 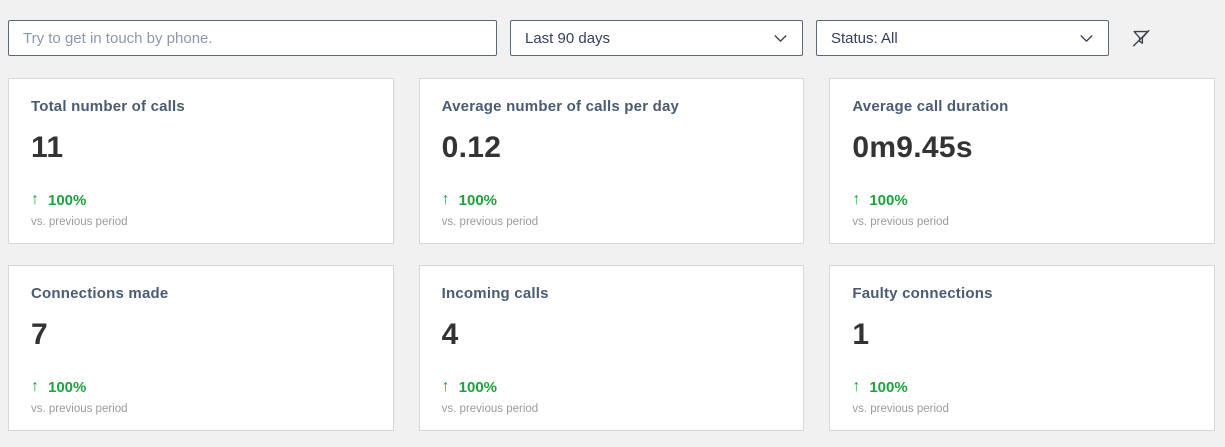 I want to click on stat-card-value: 7, so click(x=39, y=334).